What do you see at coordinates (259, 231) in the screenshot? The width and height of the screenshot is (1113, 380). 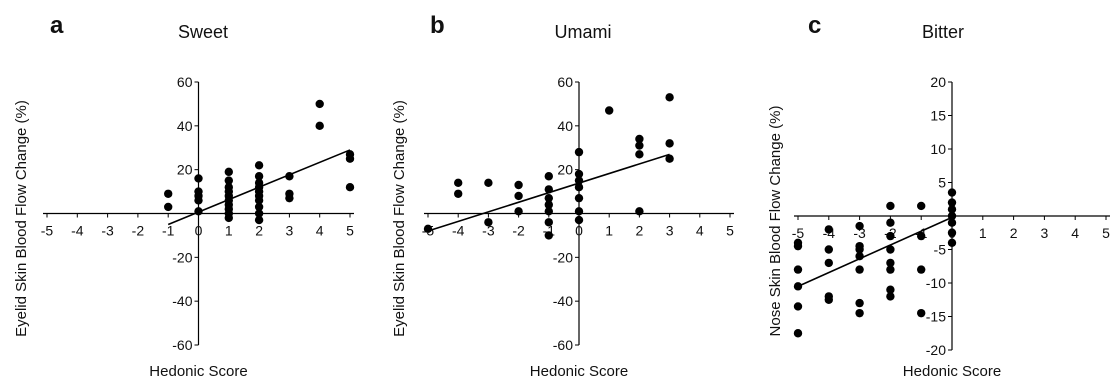 I see `x-tick-label: 2` at bounding box center [259, 231].